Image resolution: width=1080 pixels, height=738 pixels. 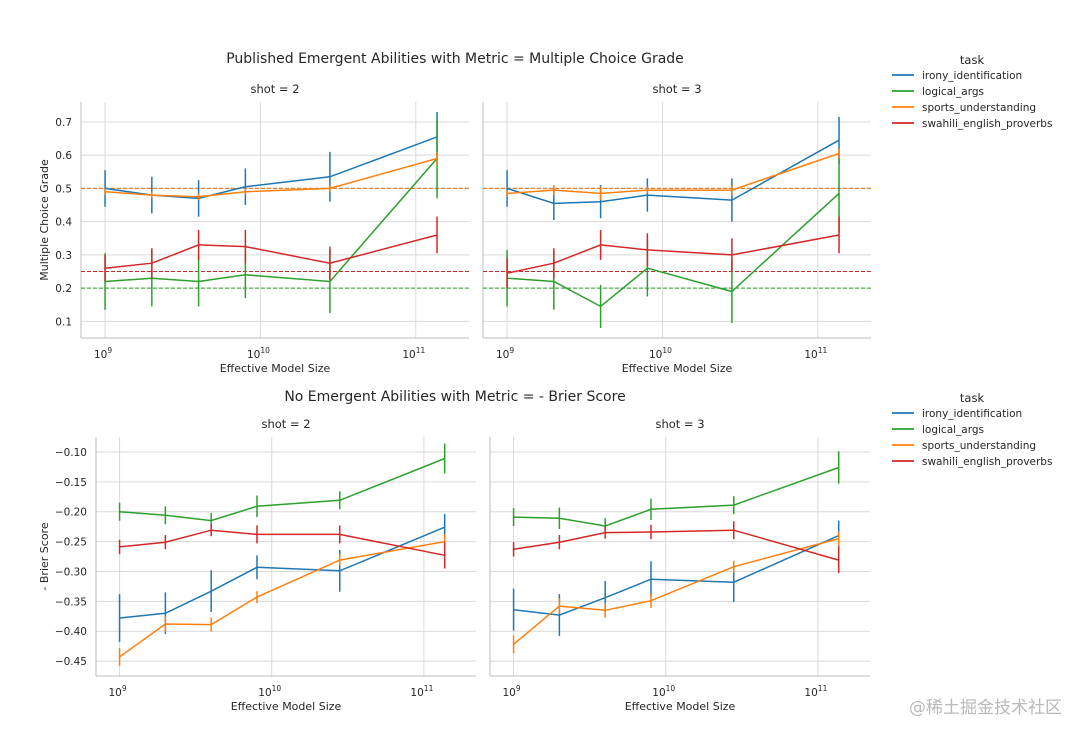 What do you see at coordinates (63, 322) in the screenshot?
I see `y-tick-label: 0.1` at bounding box center [63, 322].